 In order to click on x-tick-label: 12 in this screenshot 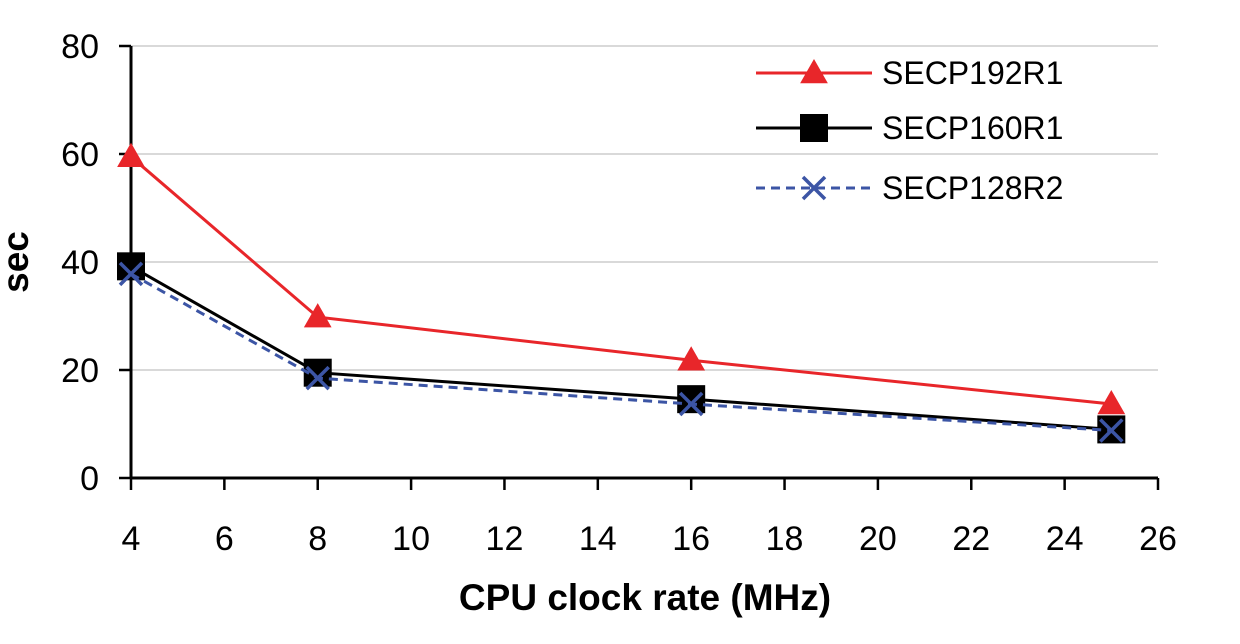, I will do `click(505, 539)`.